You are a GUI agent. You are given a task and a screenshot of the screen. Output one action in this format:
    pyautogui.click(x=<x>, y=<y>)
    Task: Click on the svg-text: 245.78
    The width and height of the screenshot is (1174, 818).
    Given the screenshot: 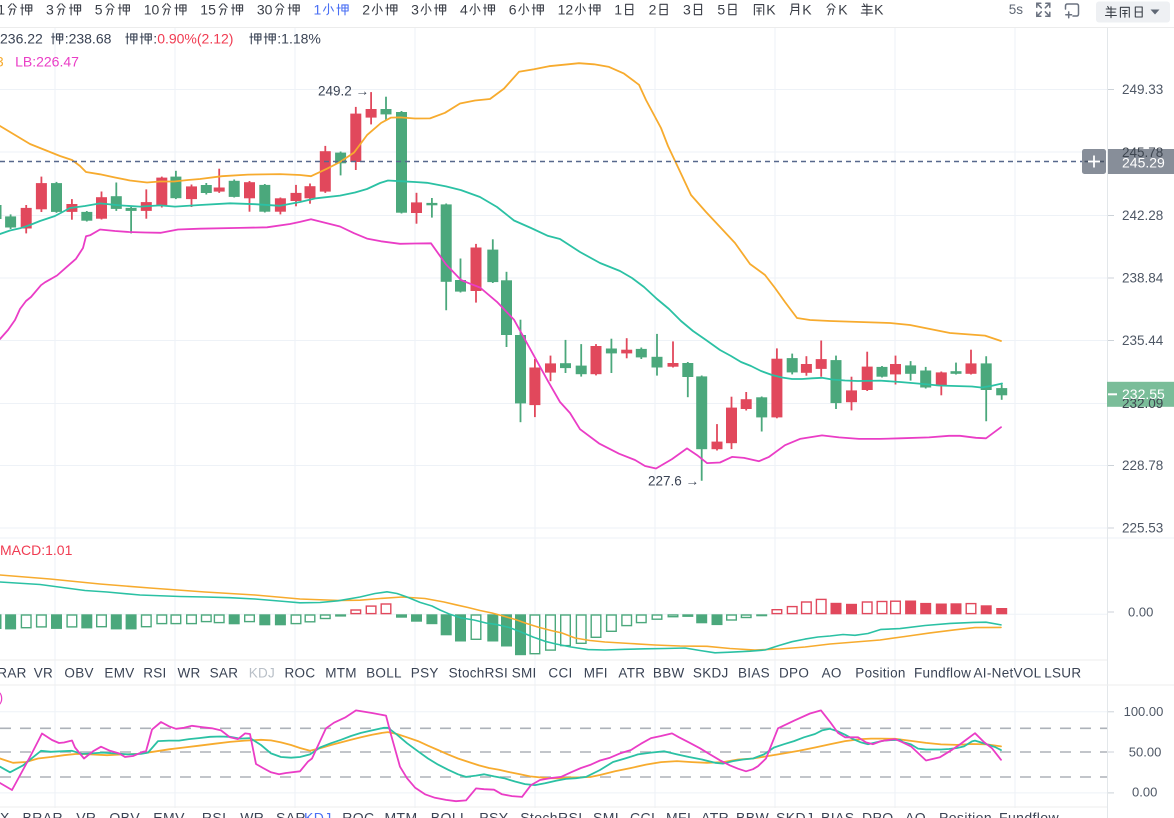 What is the action you would take?
    pyautogui.click(x=1142, y=152)
    